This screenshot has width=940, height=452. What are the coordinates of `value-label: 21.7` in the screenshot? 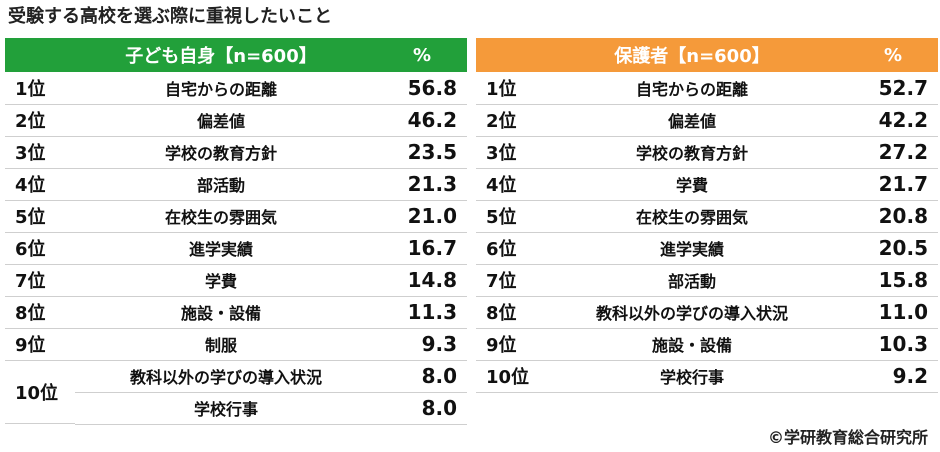 It's located at (903, 184).